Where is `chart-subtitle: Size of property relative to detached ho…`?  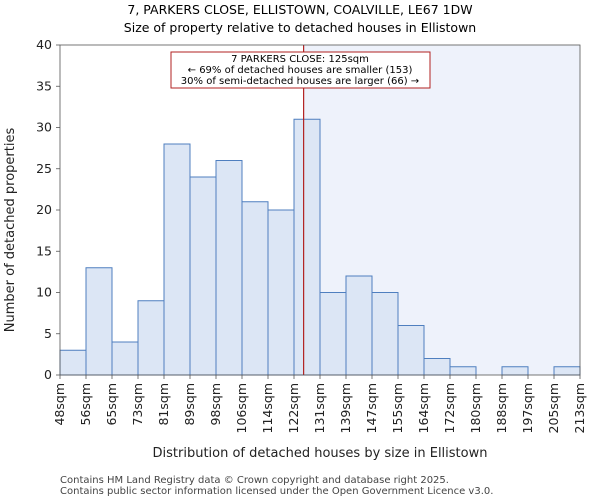
chart-subtitle: Size of property relative to detached ho… is located at coordinates (300, 27).